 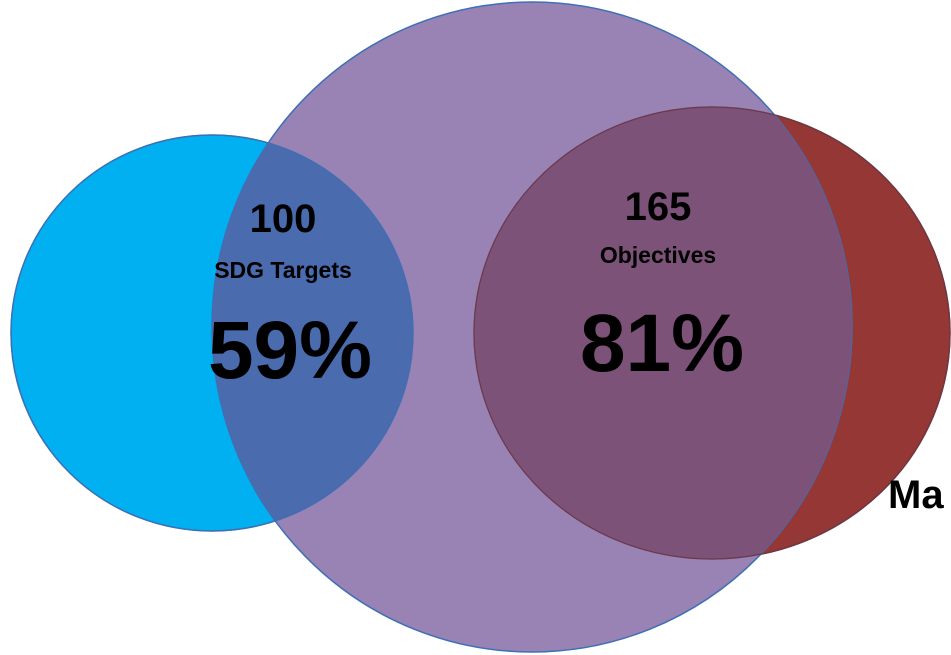 What do you see at coordinates (283, 219) in the screenshot?
I see `left-overlap-count: 100` at bounding box center [283, 219].